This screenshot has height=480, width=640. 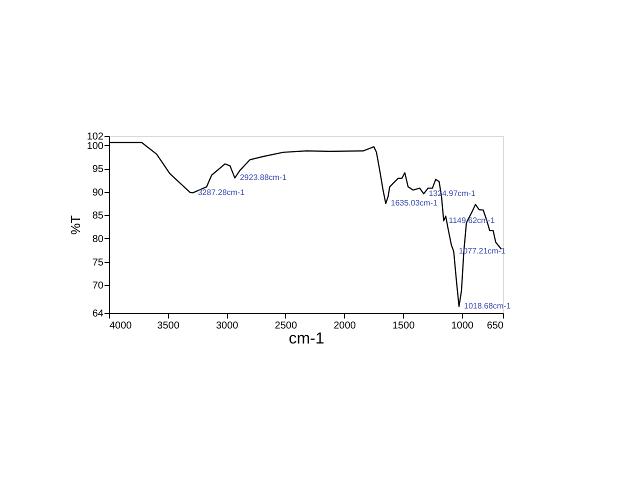 I want to click on annotation: 1635.03cm-1, so click(x=414, y=203).